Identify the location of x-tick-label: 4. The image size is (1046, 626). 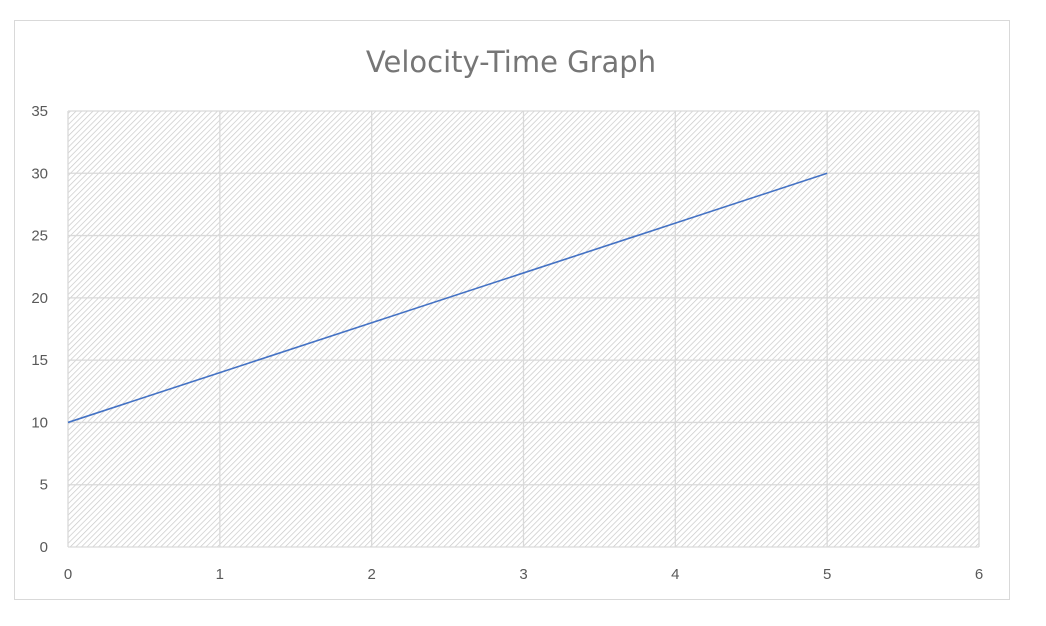
(675, 574).